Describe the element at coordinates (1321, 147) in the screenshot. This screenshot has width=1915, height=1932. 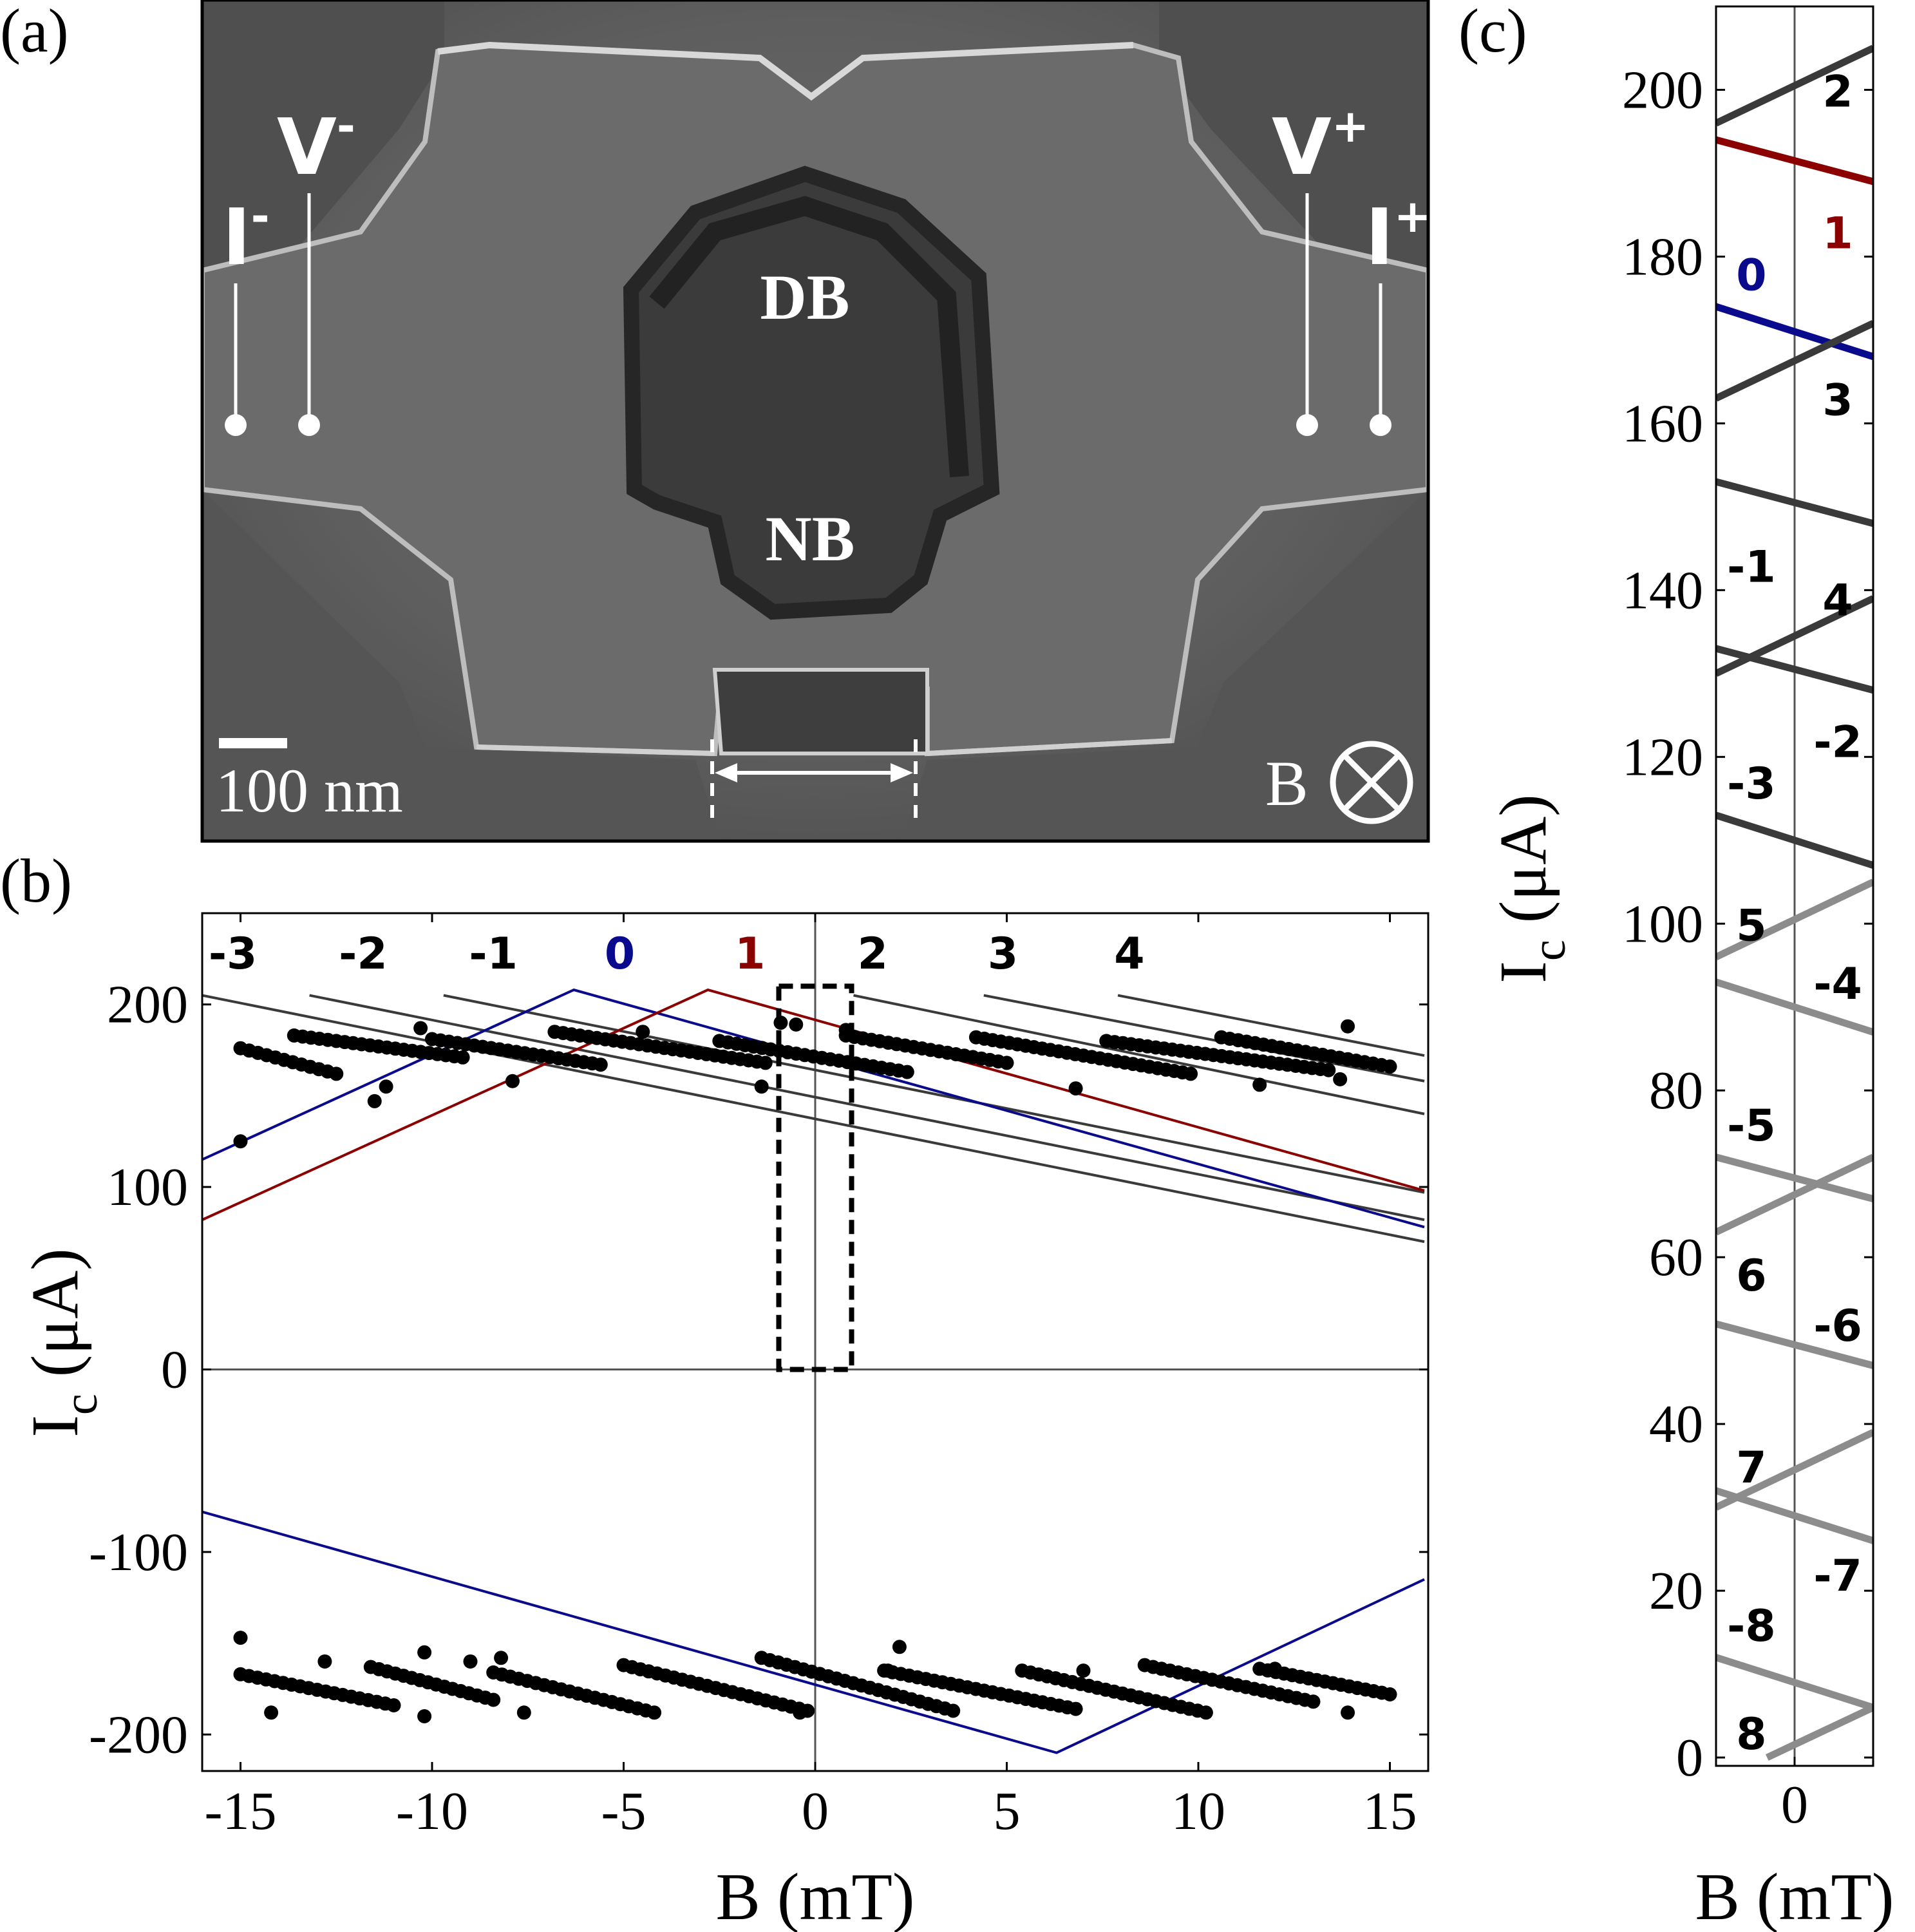
I see `v-plus-label: V+` at that location.